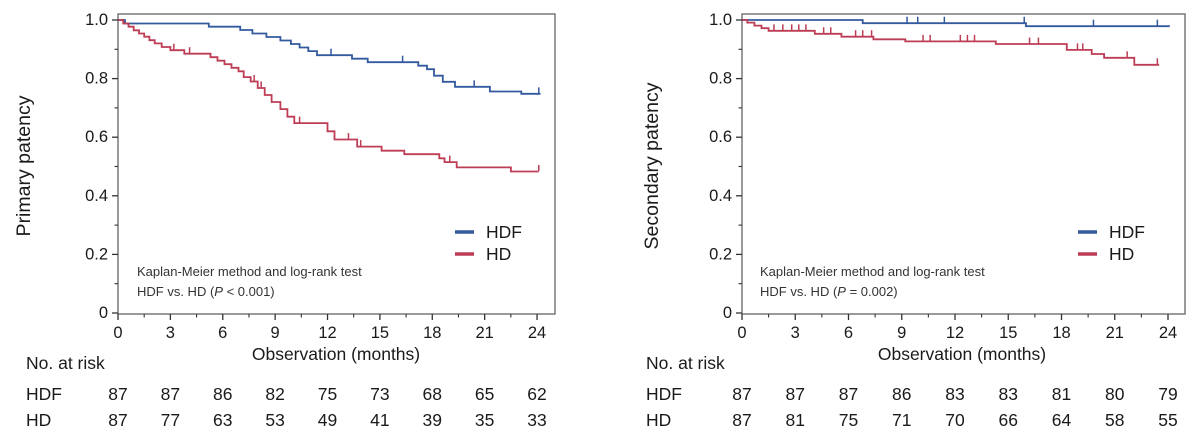  Describe the element at coordinates (170, 420) in the screenshot. I see `risk-value-hd: 77` at that location.